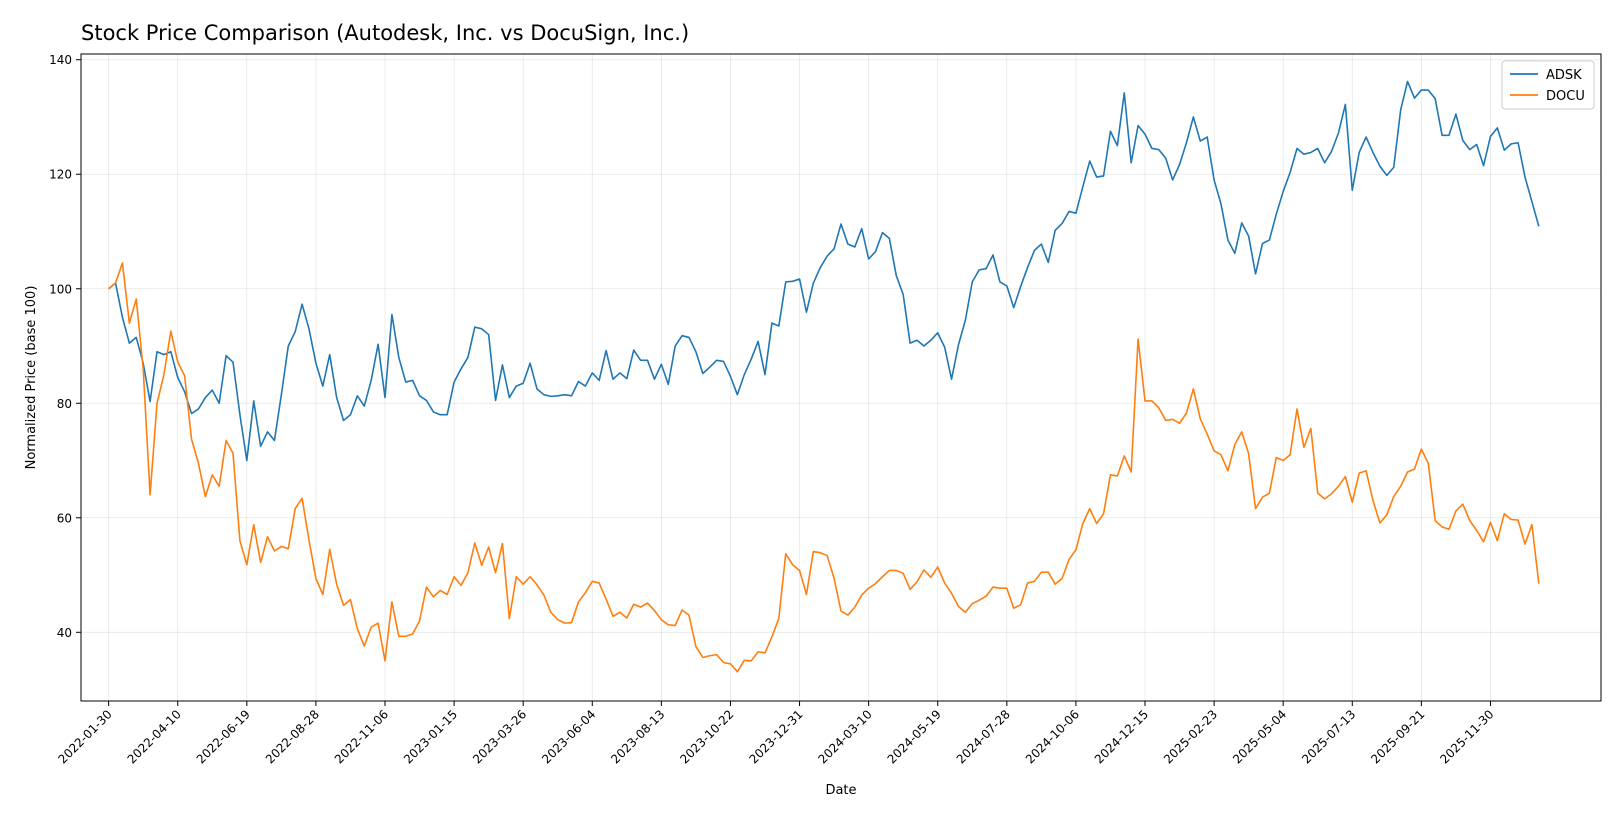  Describe the element at coordinates (60, 289) in the screenshot. I see `y-tick-label: 100` at that location.